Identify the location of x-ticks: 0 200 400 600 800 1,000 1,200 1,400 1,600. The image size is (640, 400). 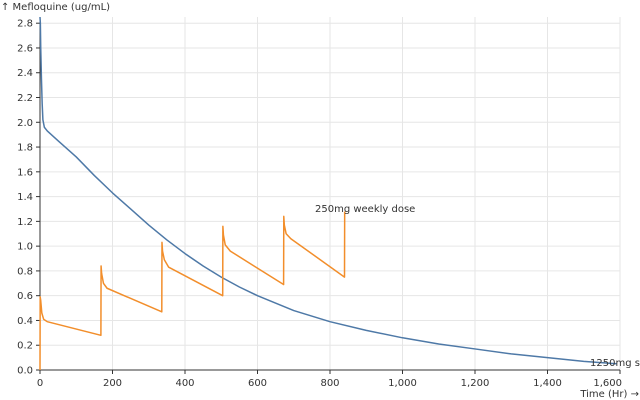
(329, 379).